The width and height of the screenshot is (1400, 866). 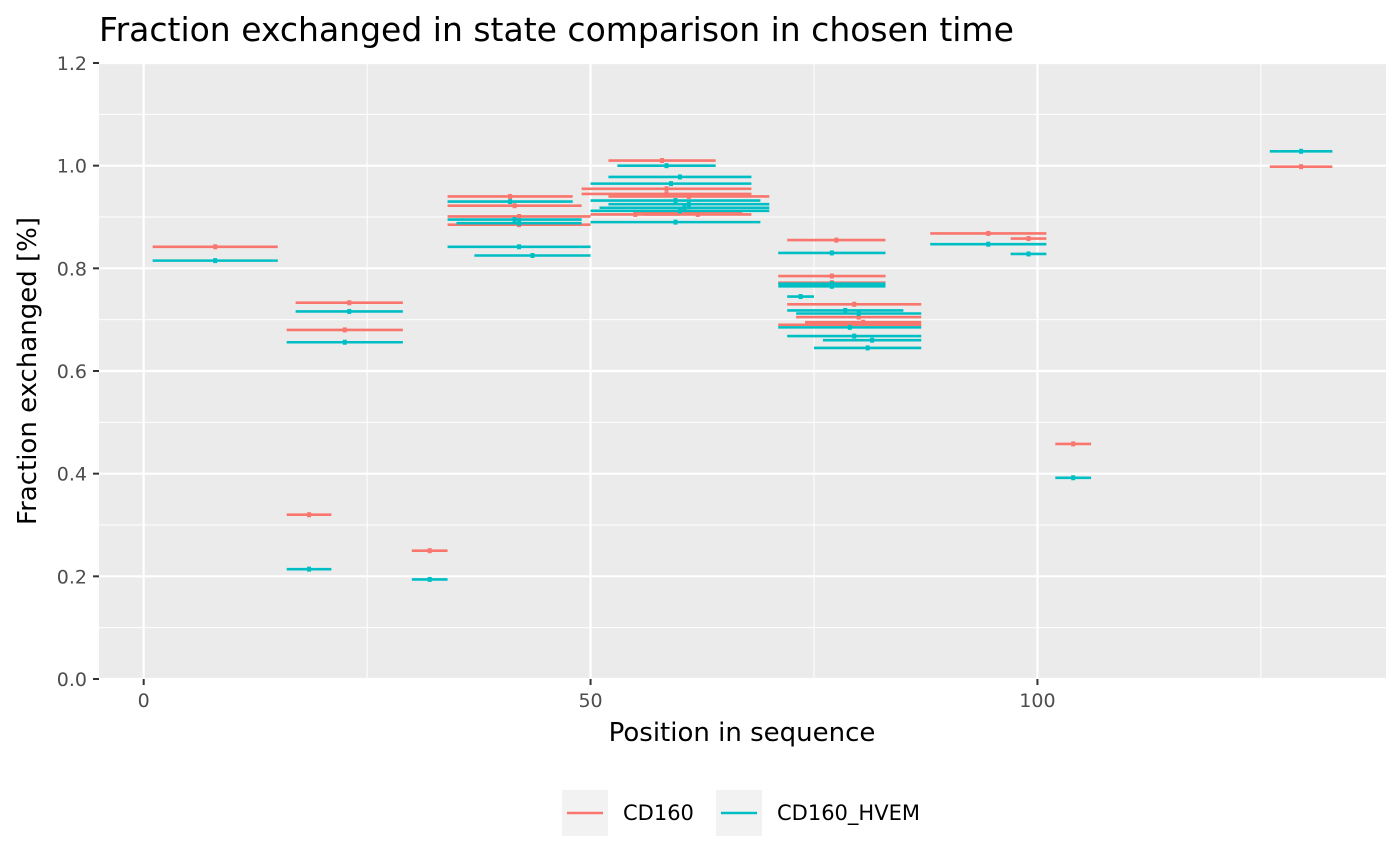 I want to click on y-tick-label: 1.0, so click(x=72, y=167).